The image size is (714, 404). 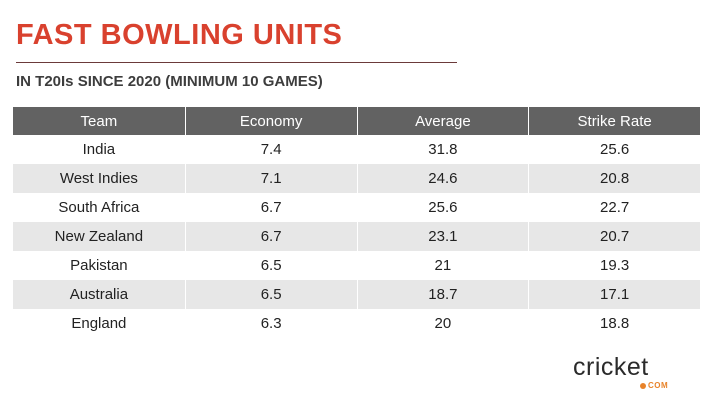 What do you see at coordinates (442, 149) in the screenshot?
I see `average-cell: 31.8` at bounding box center [442, 149].